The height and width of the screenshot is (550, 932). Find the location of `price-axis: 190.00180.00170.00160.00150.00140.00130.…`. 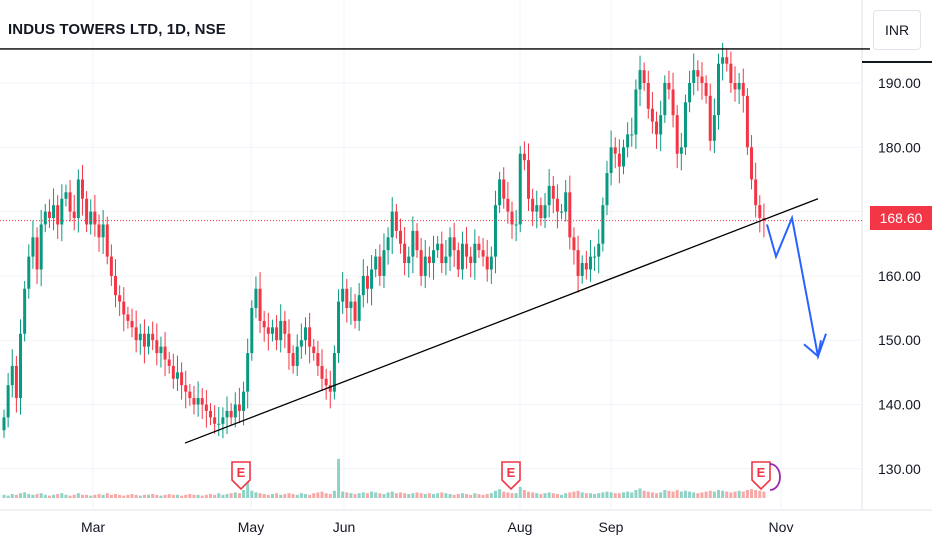

price-axis: 190.00180.00170.00160.00150.00140.00130.… is located at coordinates (899, 276).